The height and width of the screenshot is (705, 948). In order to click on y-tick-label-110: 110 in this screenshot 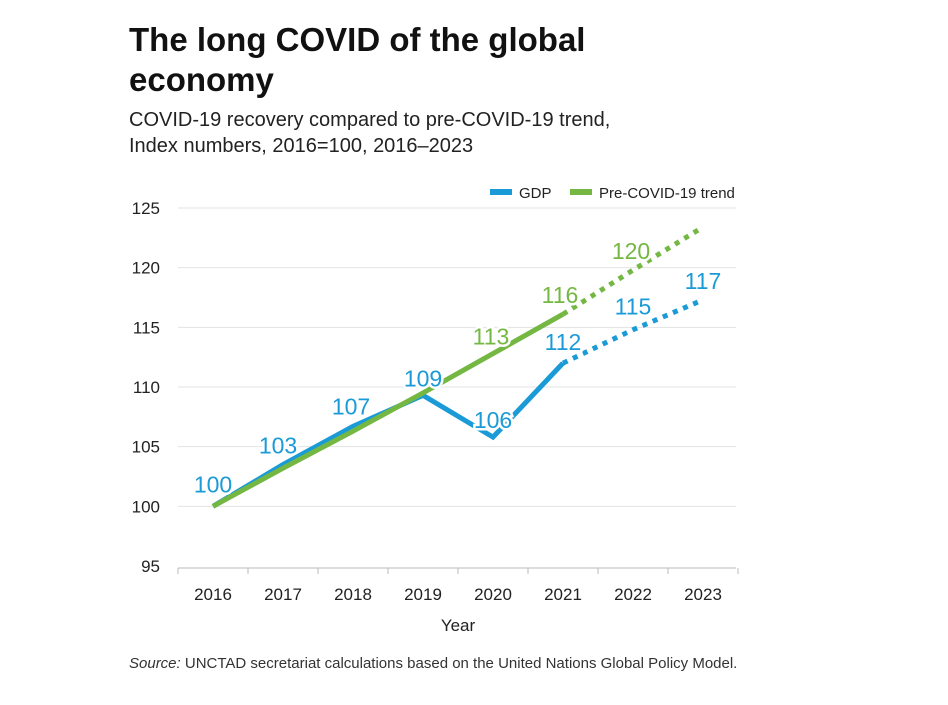, I will do `click(146, 387)`.